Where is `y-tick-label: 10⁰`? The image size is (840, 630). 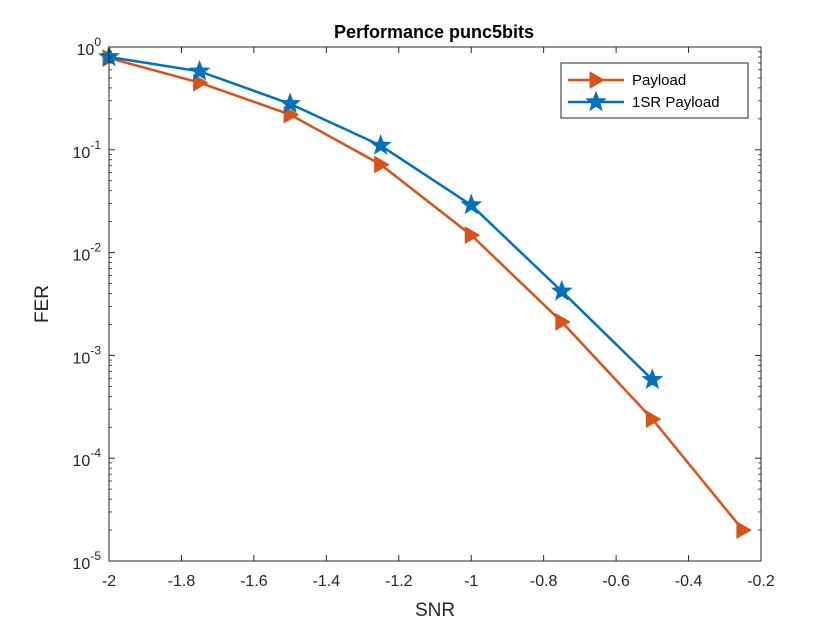 y-tick-label: 10⁰ is located at coordinates (89, 47).